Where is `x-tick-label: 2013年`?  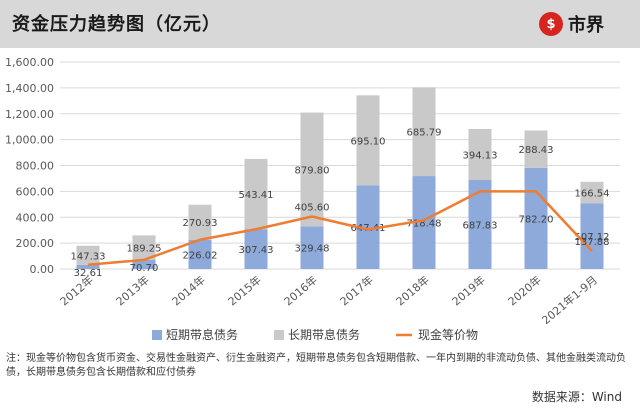
x-tick-label: 2013年 is located at coordinates (132, 291).